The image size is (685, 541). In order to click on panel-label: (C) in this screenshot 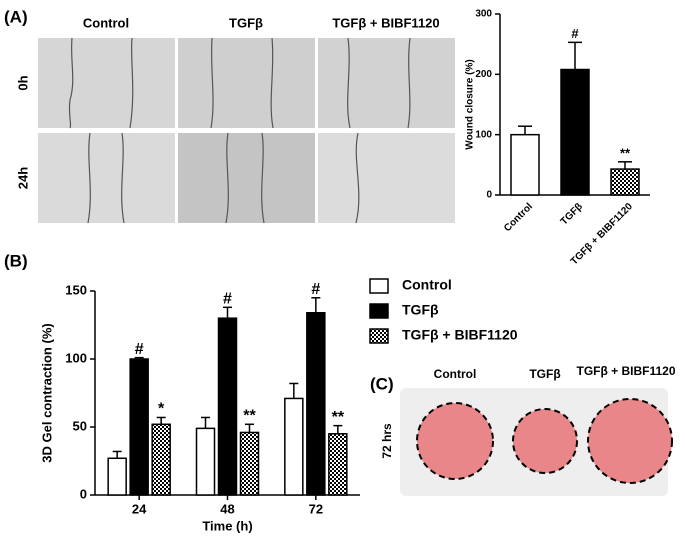, I will do `click(382, 383)`.